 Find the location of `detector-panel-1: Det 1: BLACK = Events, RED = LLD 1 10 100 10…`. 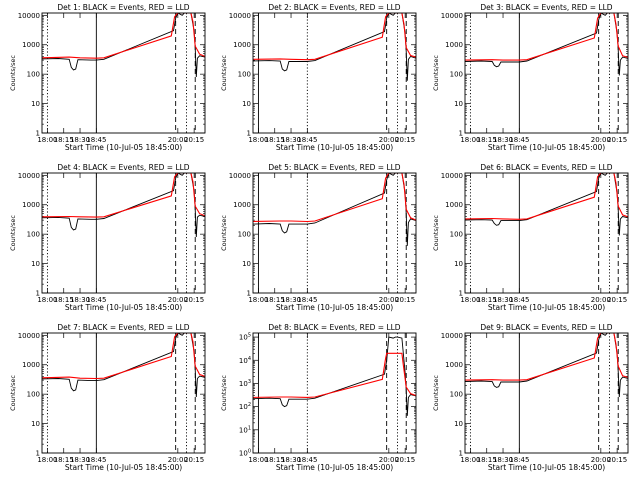

detector-panel-1: Det 1: BLACK = Events, RED = LLD 1 10 100 10… is located at coordinates (107, 77).